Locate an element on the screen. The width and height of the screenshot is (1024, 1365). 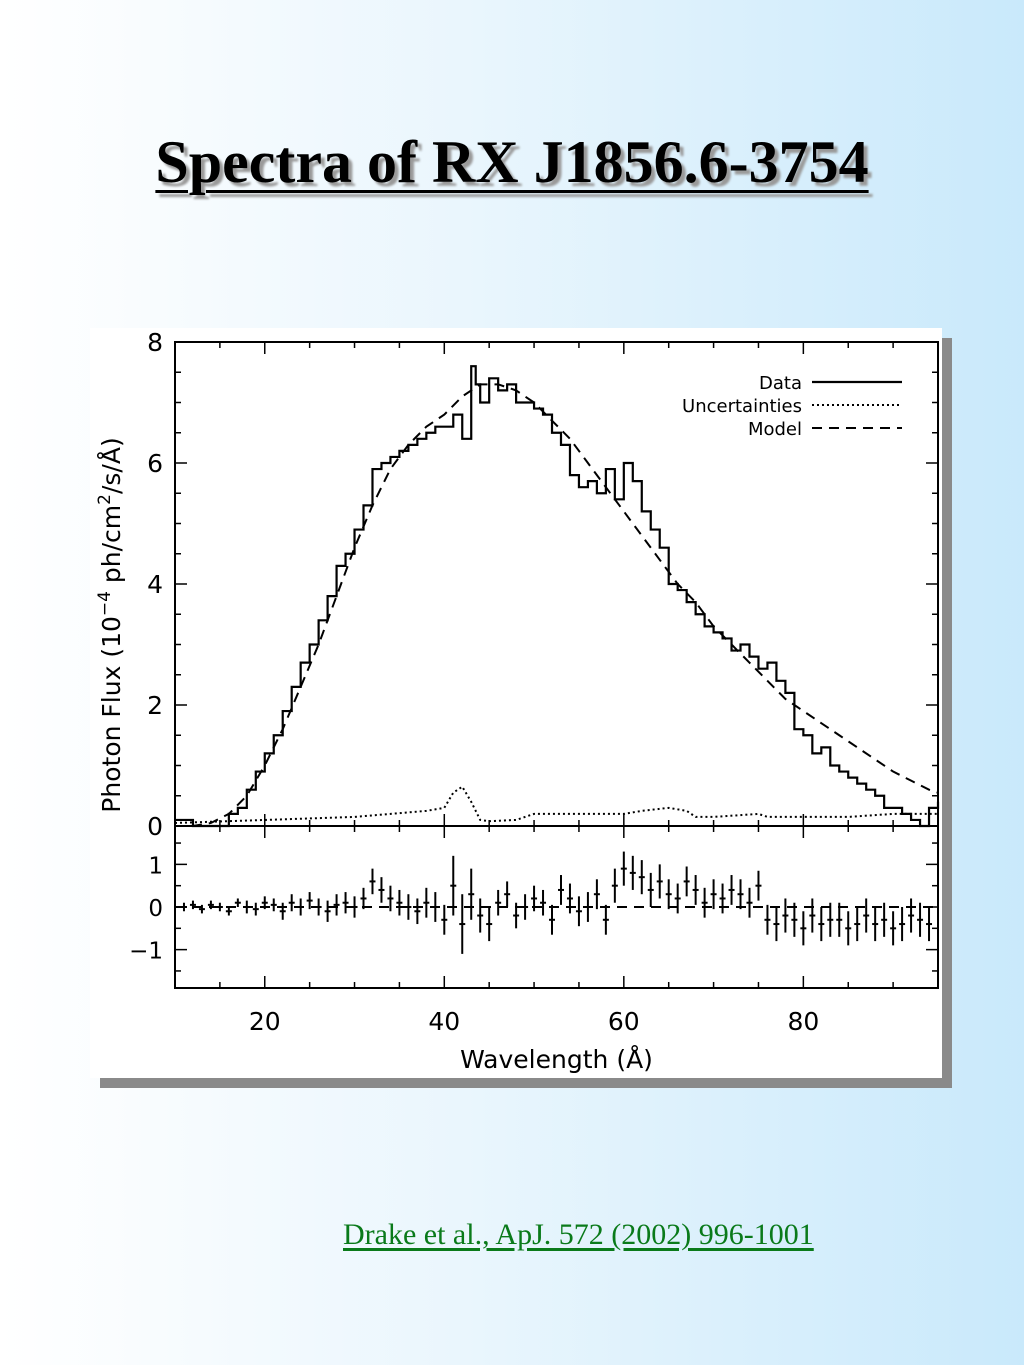
y-tick-label: 8 is located at coordinates (155, 342).